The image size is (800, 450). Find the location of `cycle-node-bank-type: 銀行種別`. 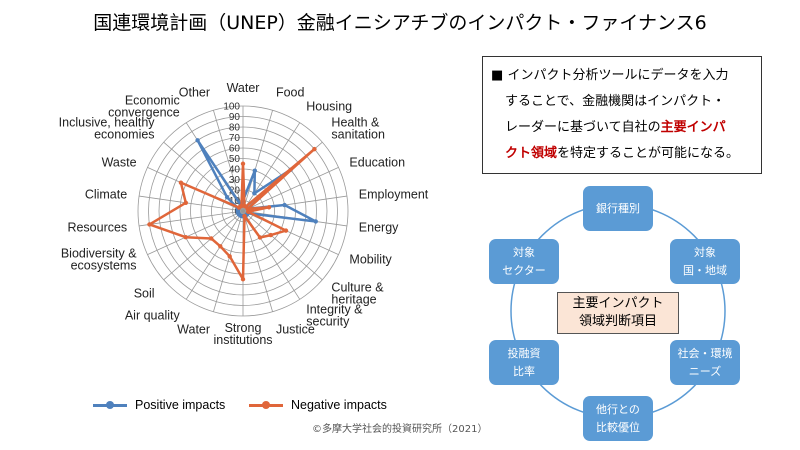

cycle-node-bank-type: 銀行種別 is located at coordinates (618, 208).